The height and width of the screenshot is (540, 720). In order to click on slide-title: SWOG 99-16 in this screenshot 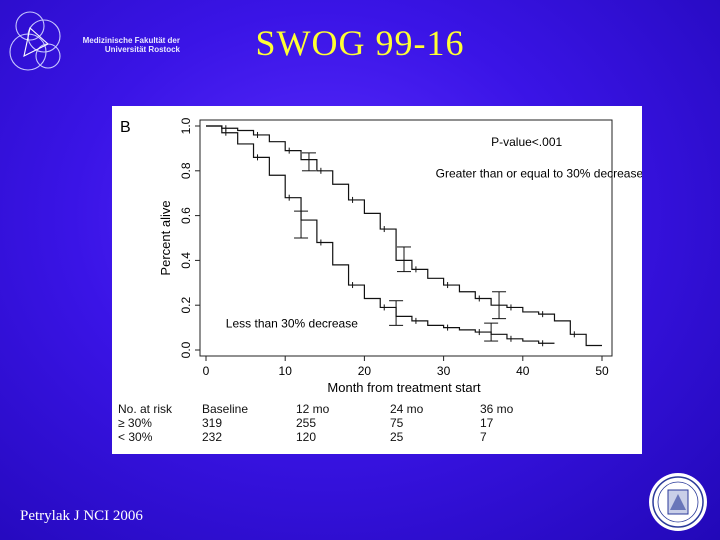, I will do `click(360, 43)`.